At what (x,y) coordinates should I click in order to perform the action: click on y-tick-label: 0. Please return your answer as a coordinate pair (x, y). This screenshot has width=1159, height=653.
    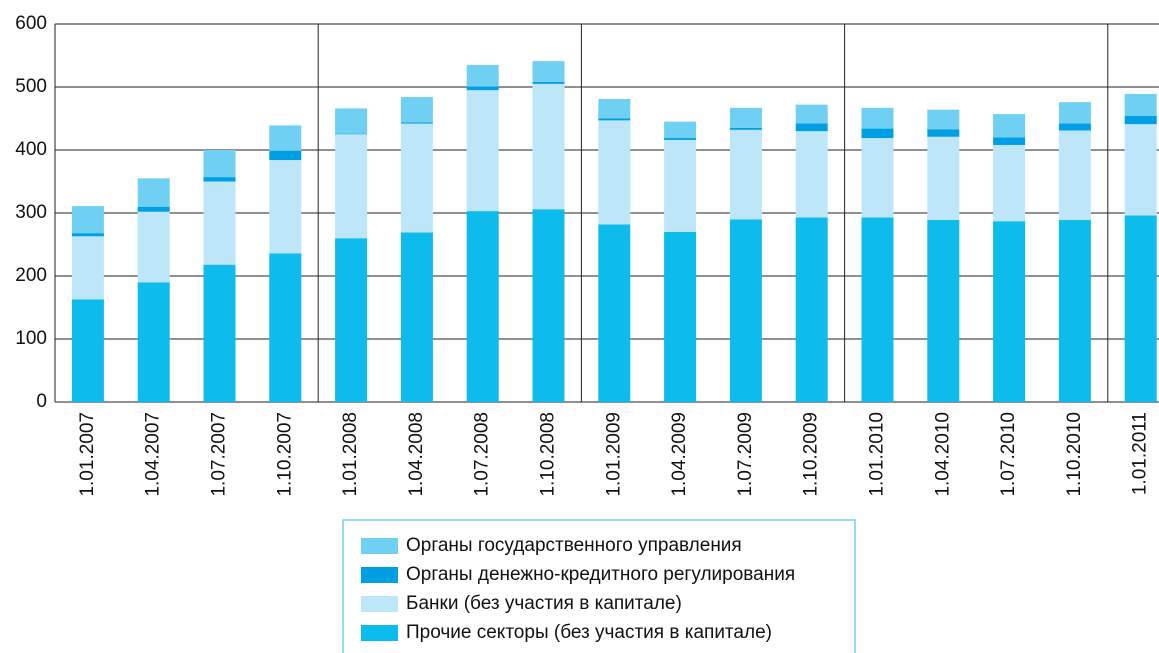
    Looking at the image, I should click on (41, 401).